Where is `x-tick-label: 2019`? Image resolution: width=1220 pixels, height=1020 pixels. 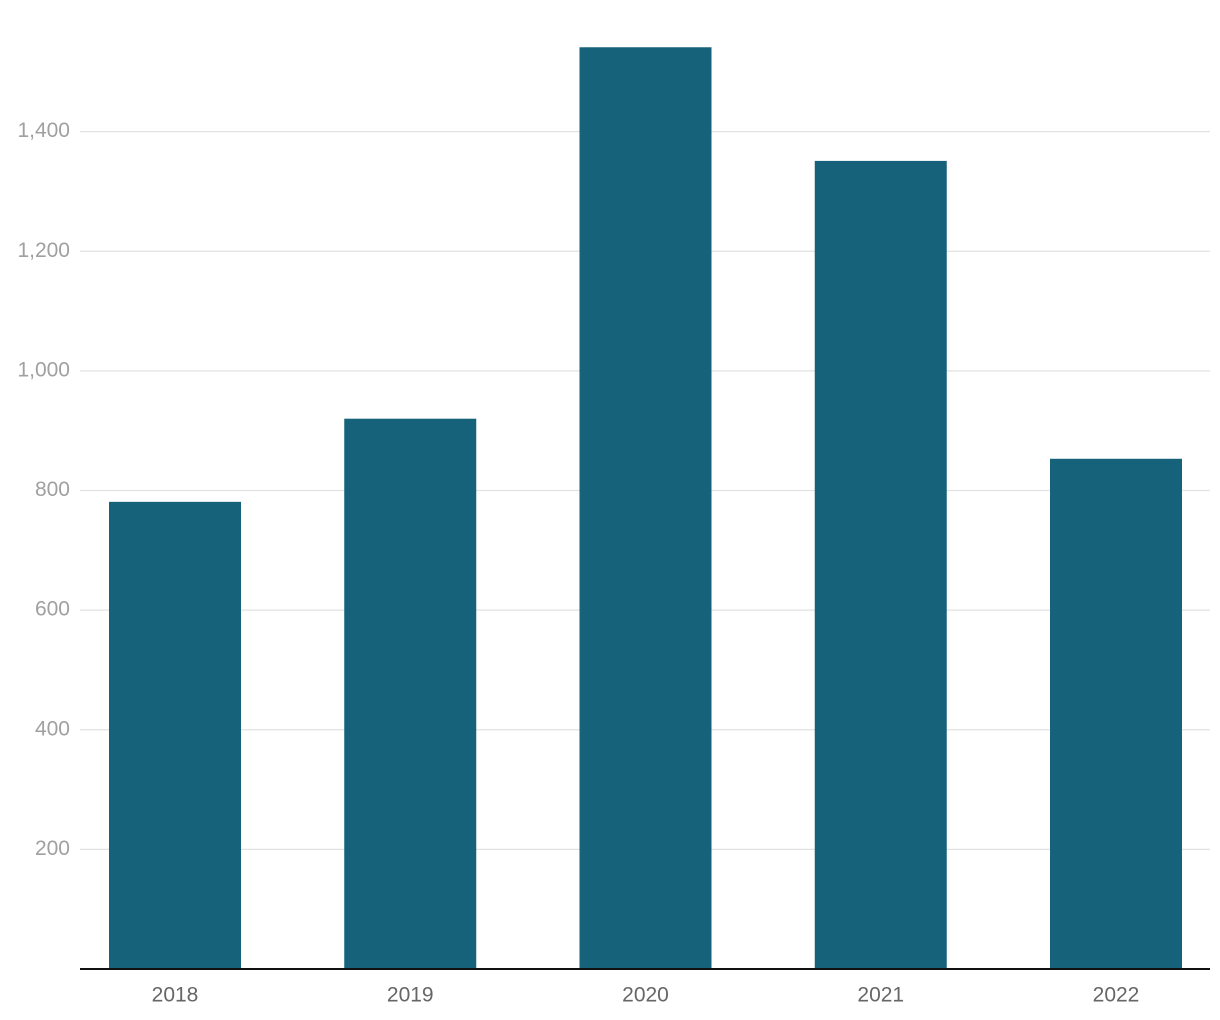 x-tick-label: 2019 is located at coordinates (410, 995).